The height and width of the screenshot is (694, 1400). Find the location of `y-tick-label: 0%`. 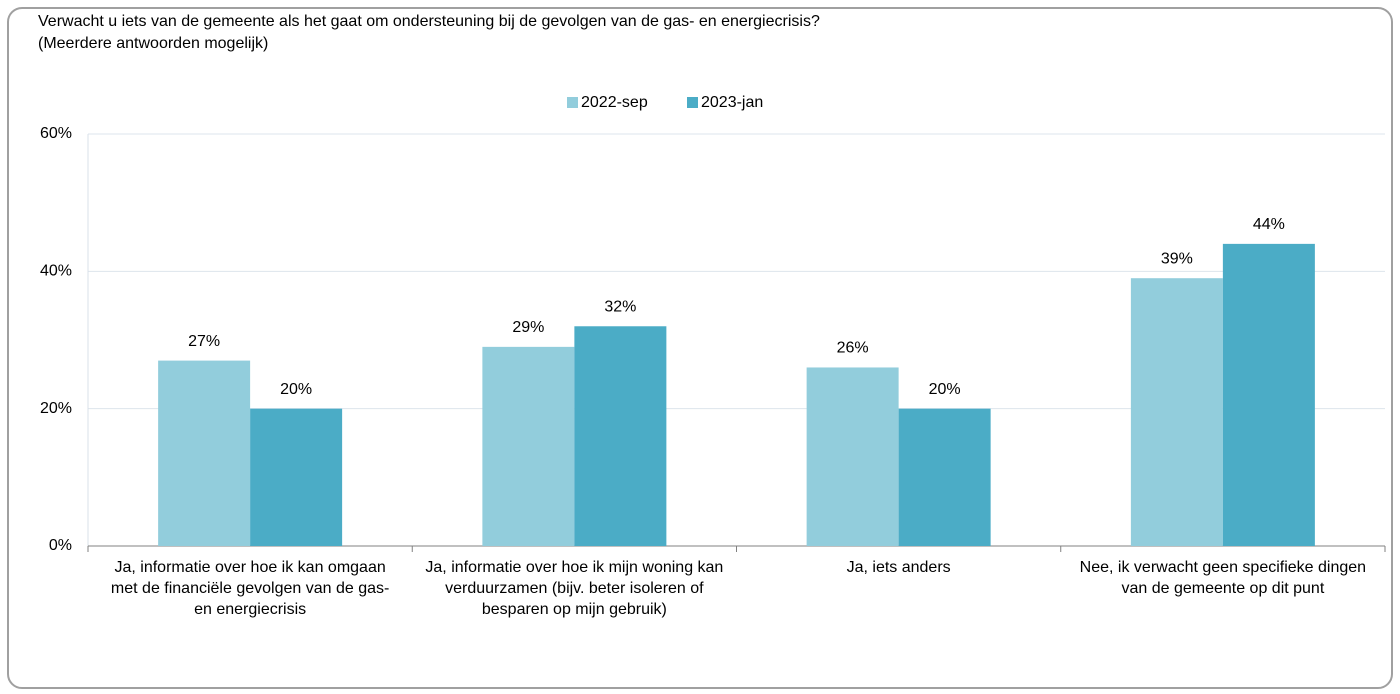

y-tick-label: 0% is located at coordinates (60, 545).